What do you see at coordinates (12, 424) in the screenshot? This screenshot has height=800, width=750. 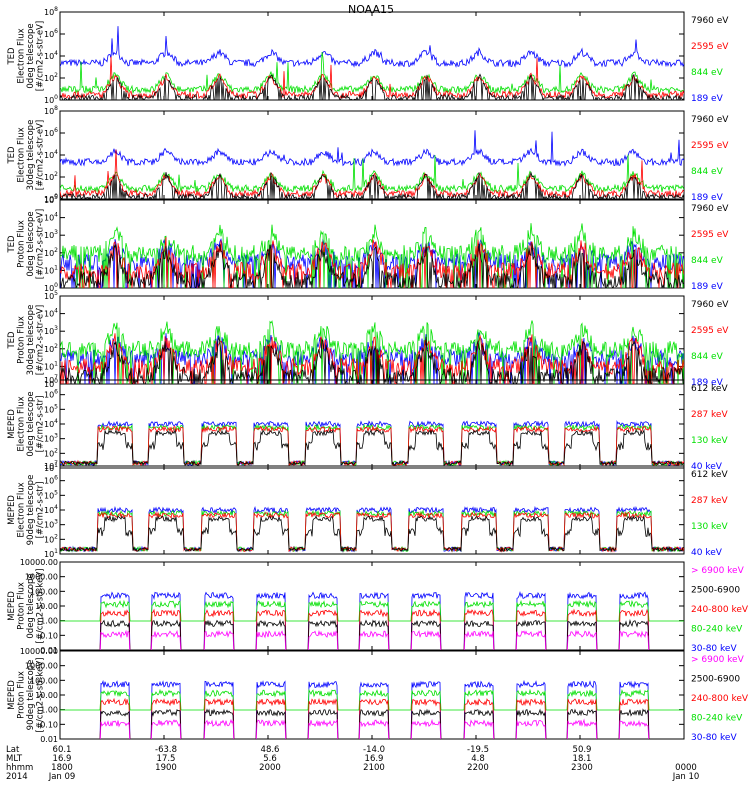 I see `y-axis-label-line: MEPED` at bounding box center [12, 424].